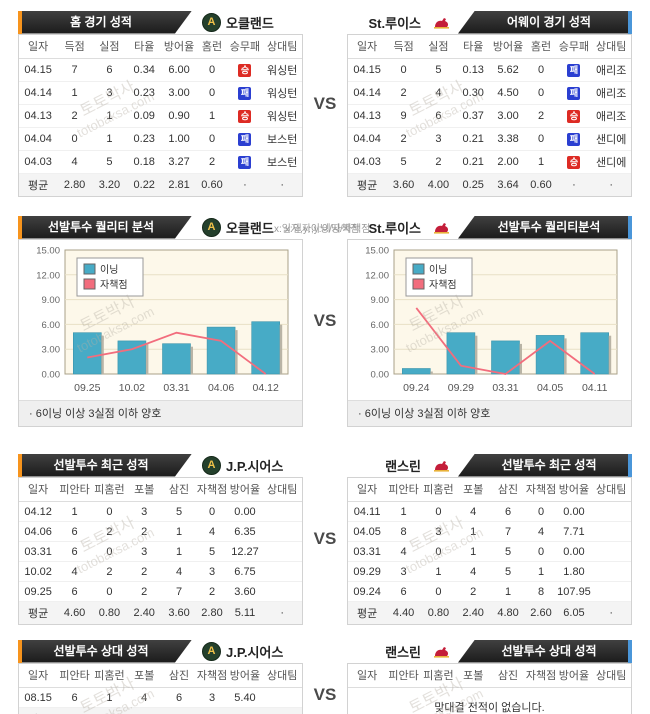 The image size is (650, 714). I want to click on cell: 0.60, so click(541, 184).